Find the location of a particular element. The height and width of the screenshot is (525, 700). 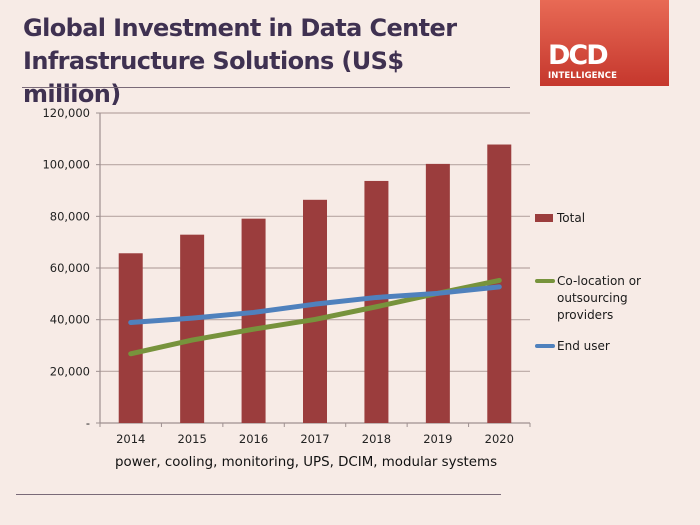

y-tick-label: 40,000 is located at coordinates (70, 320).